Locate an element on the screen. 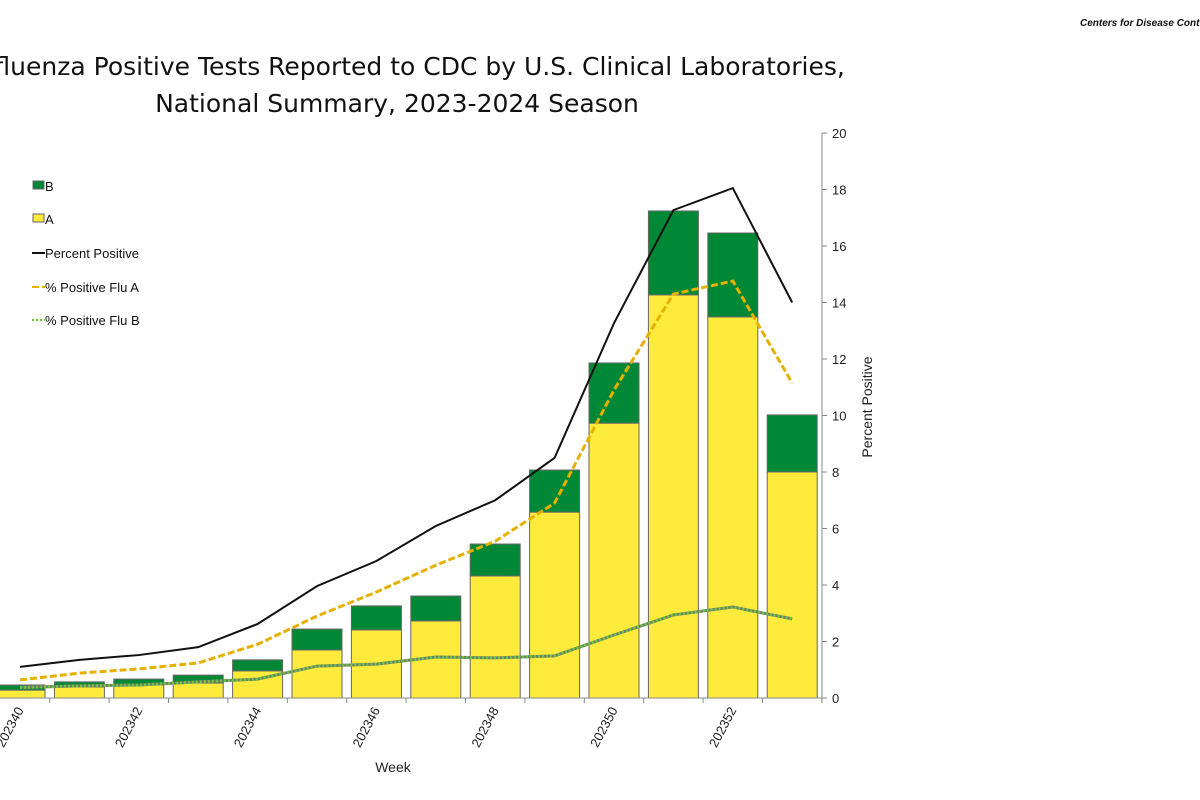  legend-label: % Positive Flu A is located at coordinates (92, 287).